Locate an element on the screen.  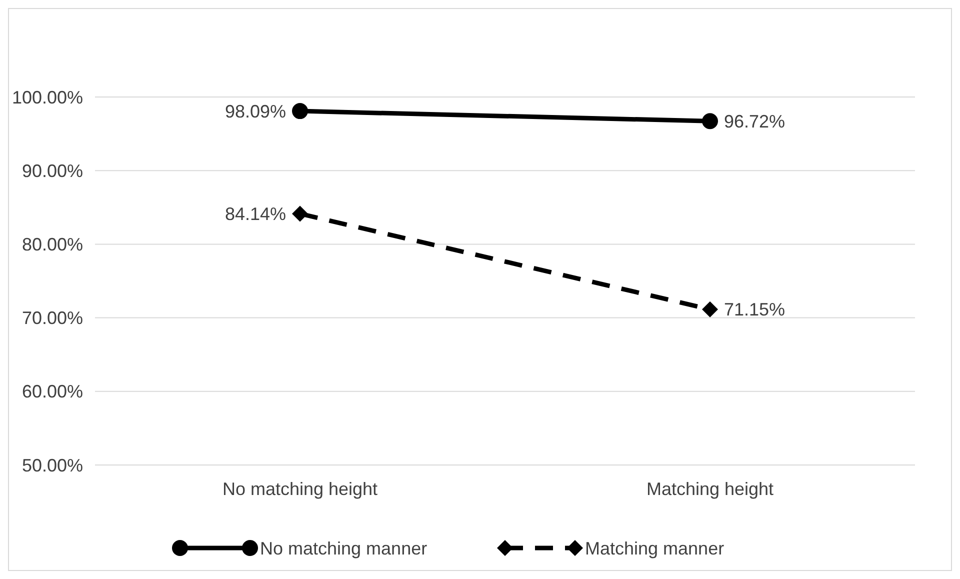
y-tick-label: 50.00% is located at coordinates (52, 465).